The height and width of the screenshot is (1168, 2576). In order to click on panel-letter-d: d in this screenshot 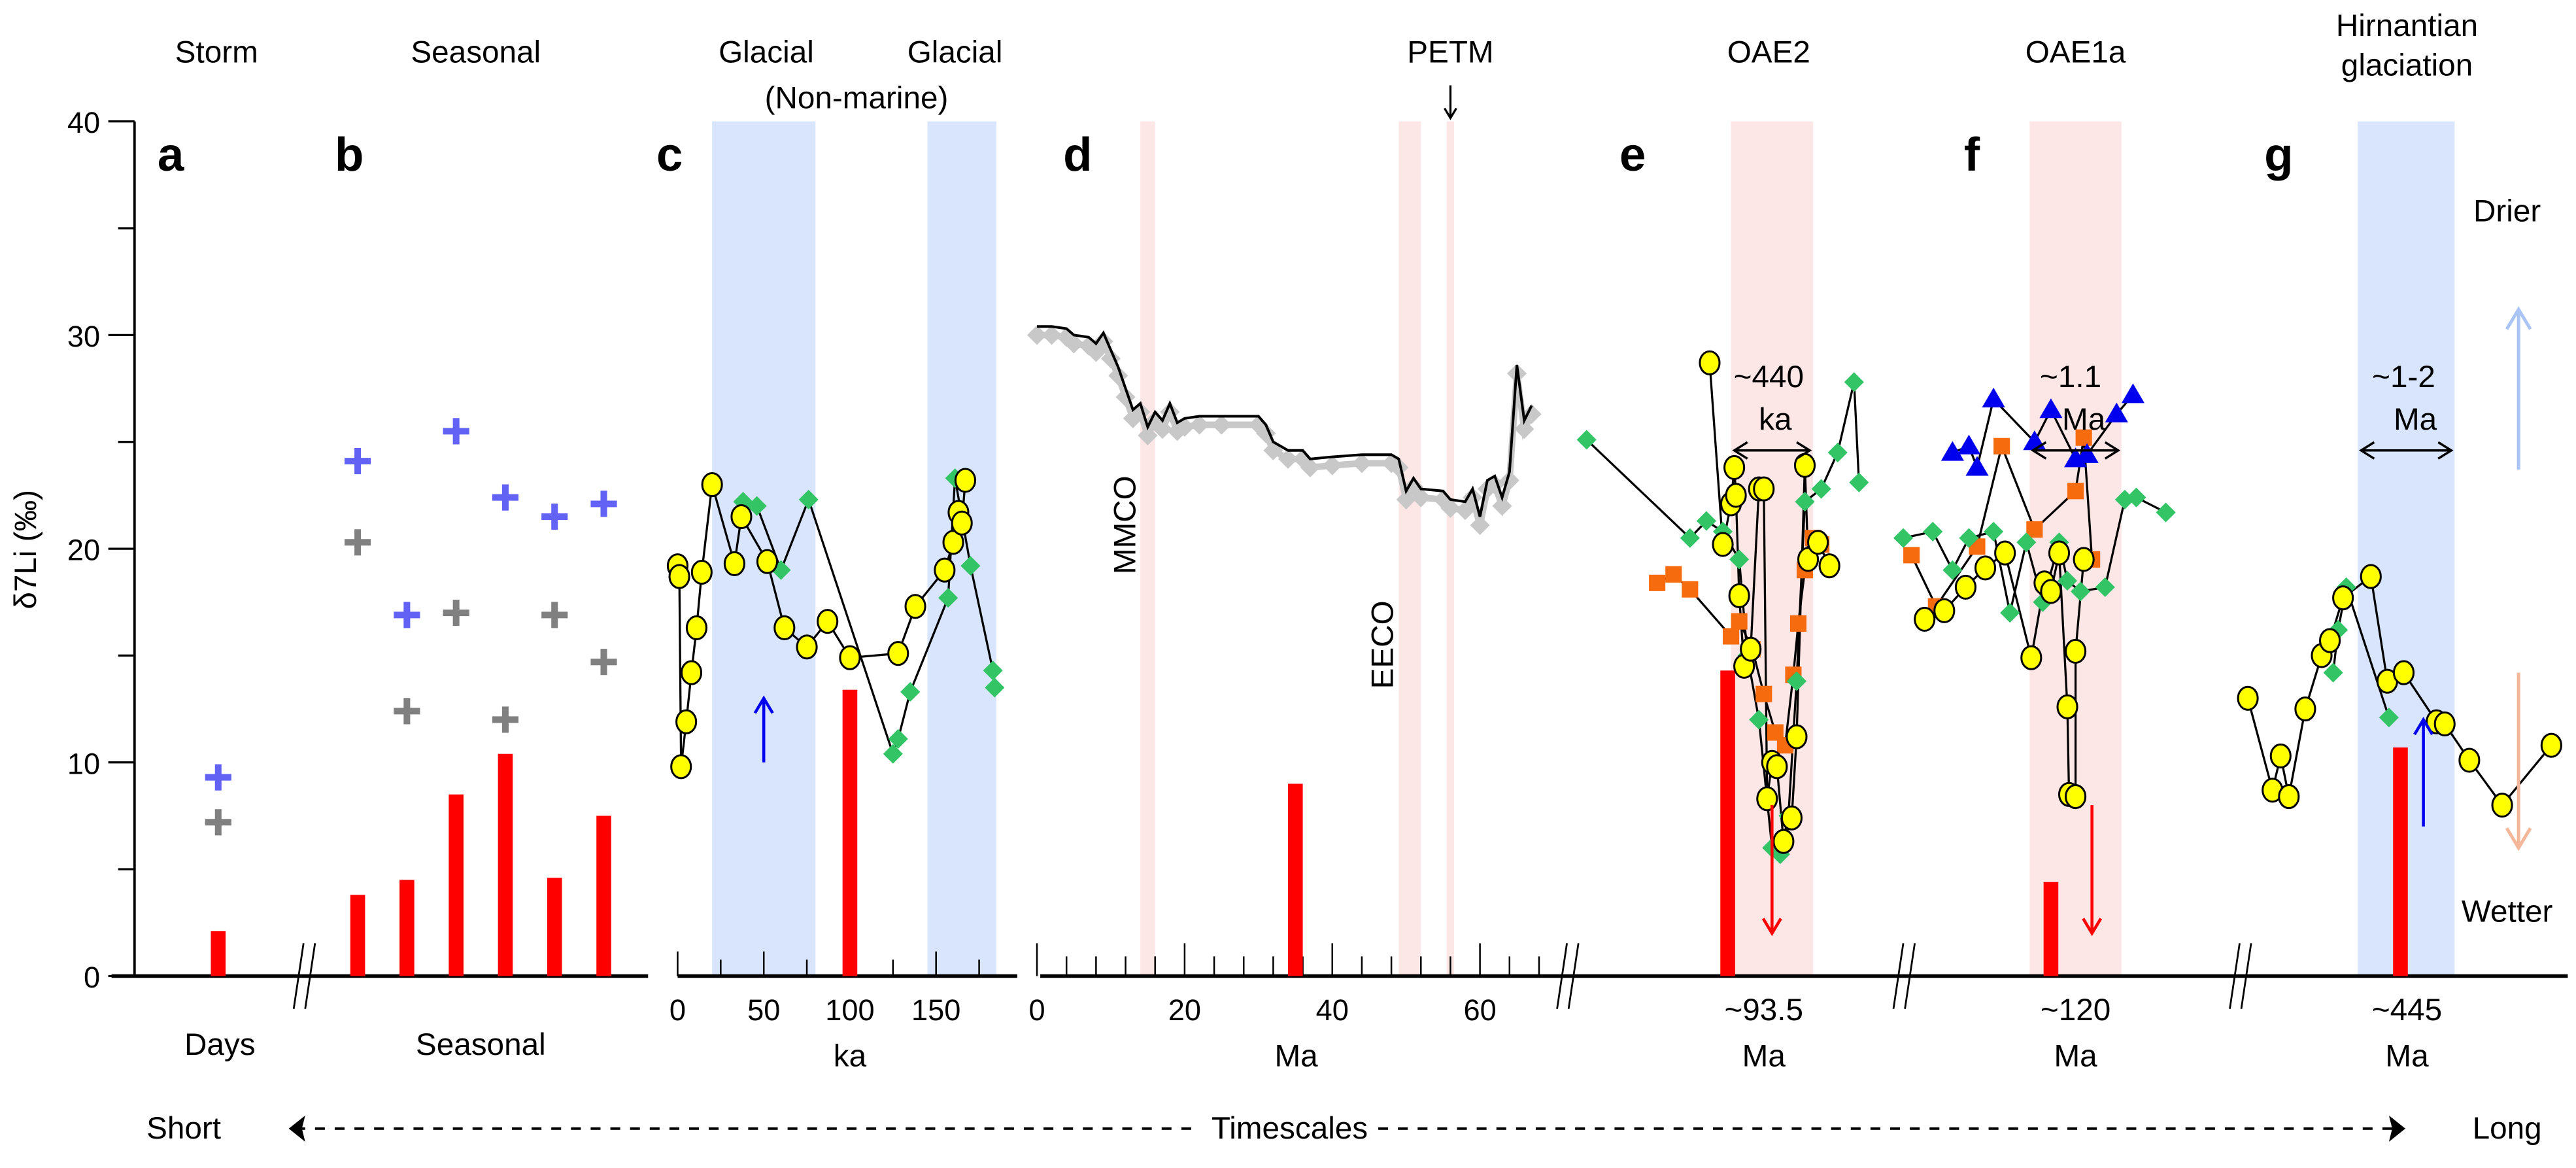, I will do `click(1077, 155)`.